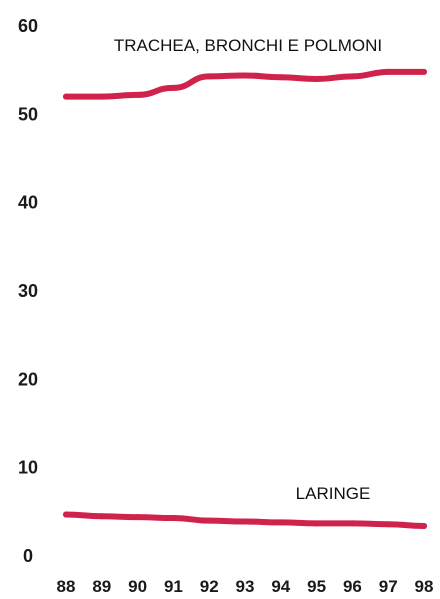 This screenshot has width=440, height=599. What do you see at coordinates (28, 114) in the screenshot?
I see `y-tick-label: 50` at bounding box center [28, 114].